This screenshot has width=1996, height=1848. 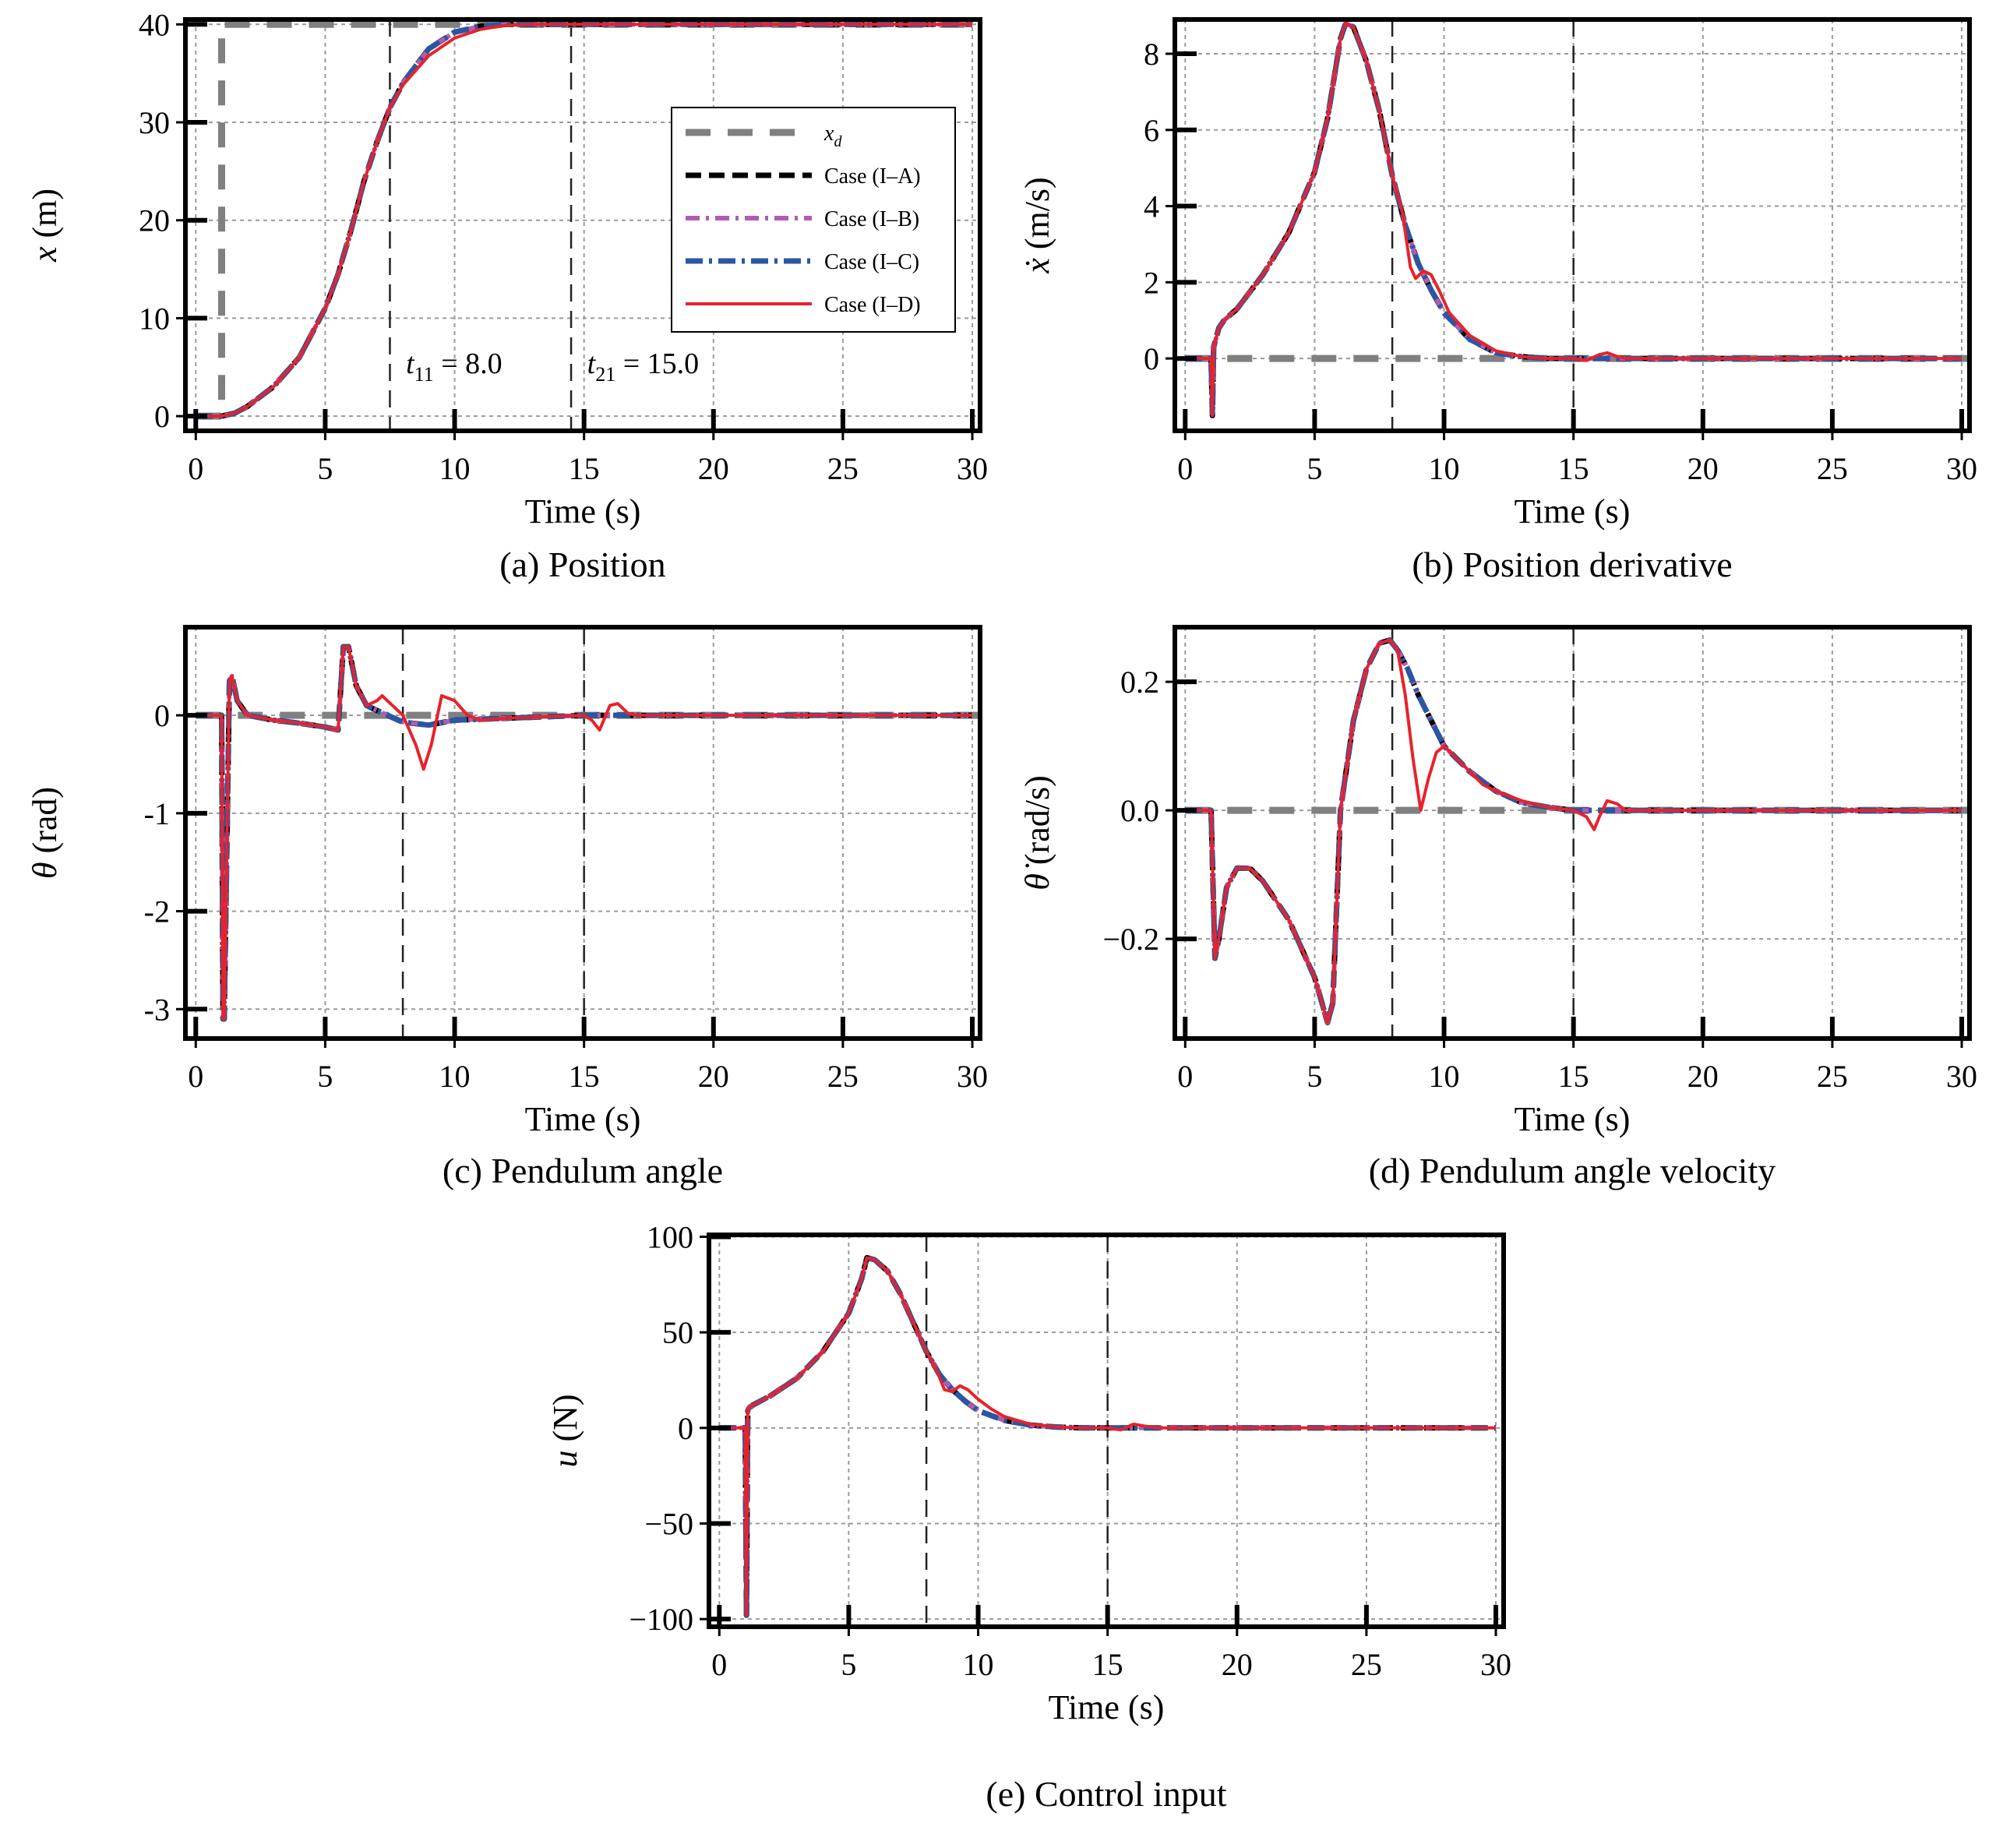 I want to click on legend-text: Case (I–C), so click(x=871, y=262).